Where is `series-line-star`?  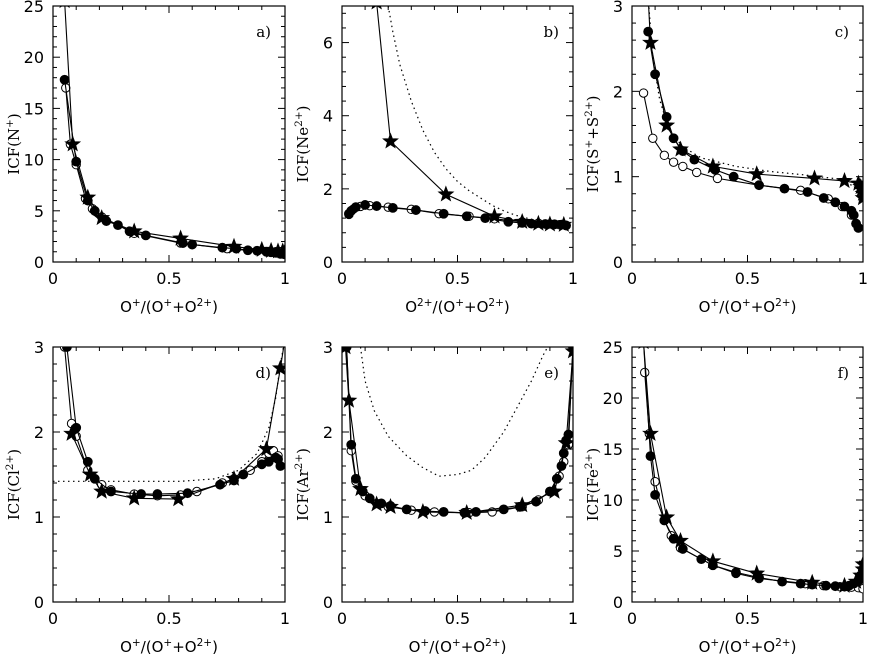
series-line-star is located at coordinates (470, 116).